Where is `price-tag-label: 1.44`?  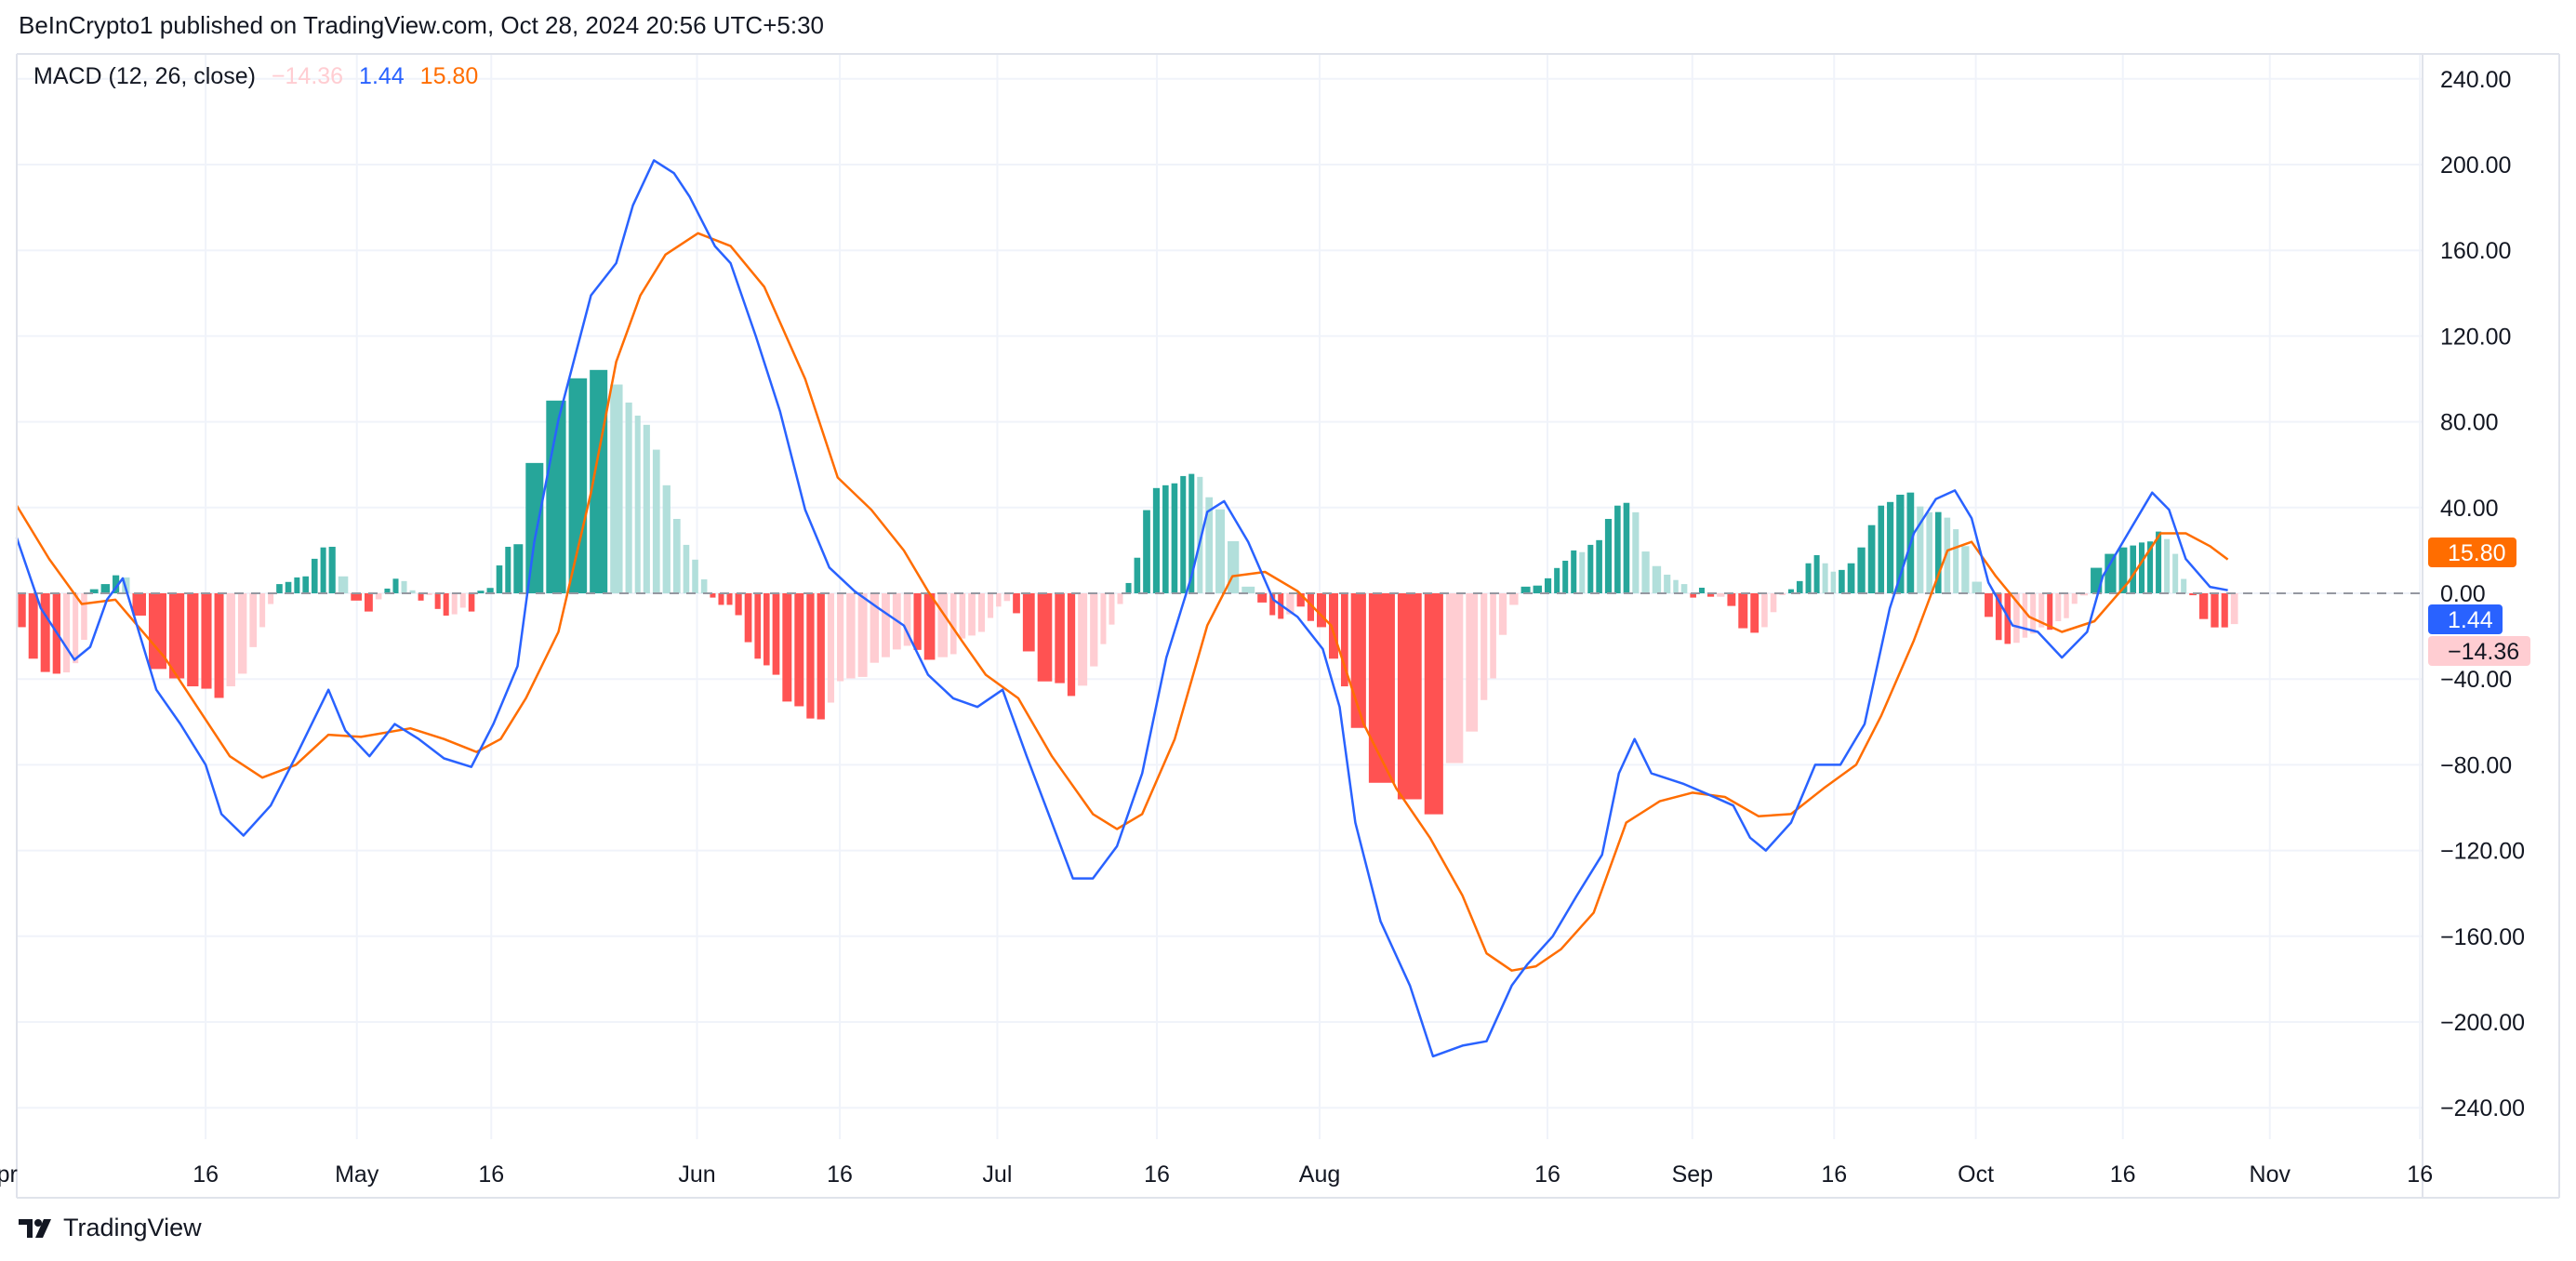
price-tag-label: 1.44 is located at coordinates (2470, 620).